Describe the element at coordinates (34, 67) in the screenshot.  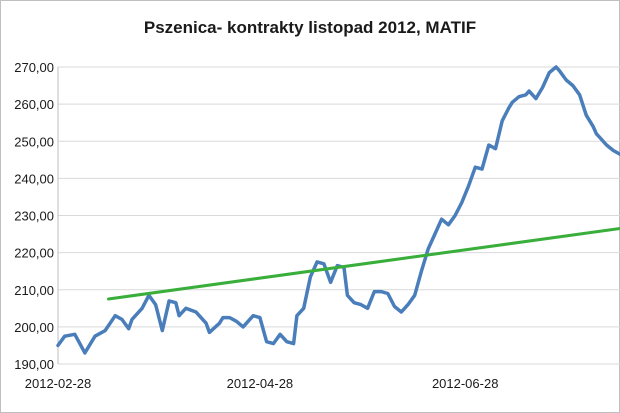
I see `y-tick-label-270: 270,00` at that location.